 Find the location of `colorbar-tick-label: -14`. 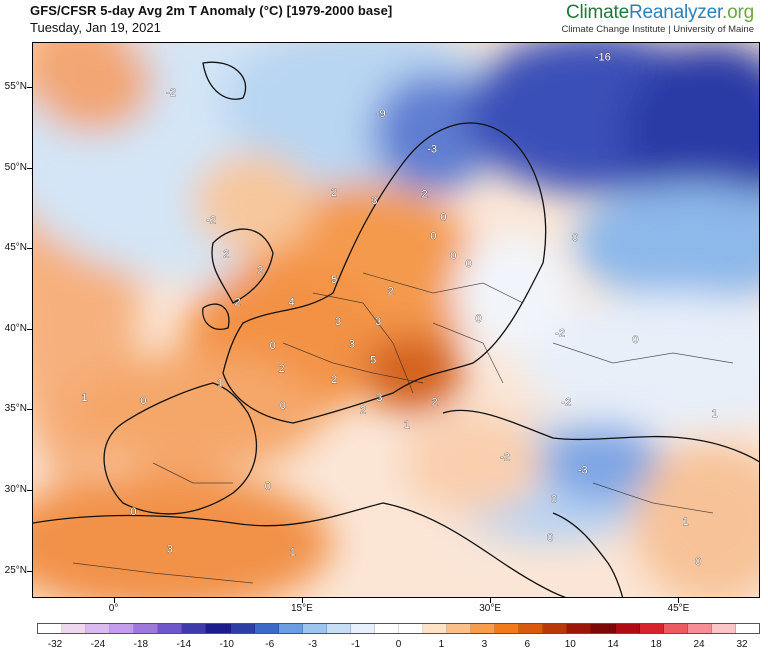

colorbar-tick-label: -14 is located at coordinates (184, 644).